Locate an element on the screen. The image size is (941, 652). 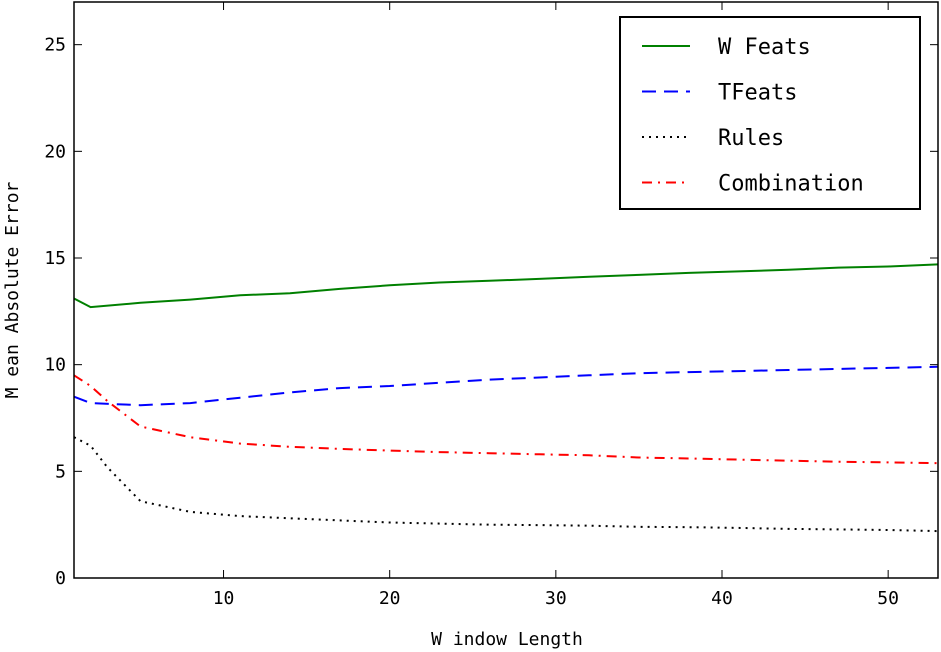
y-axis-title: M ean Absolute Error is located at coordinates (12, 289).